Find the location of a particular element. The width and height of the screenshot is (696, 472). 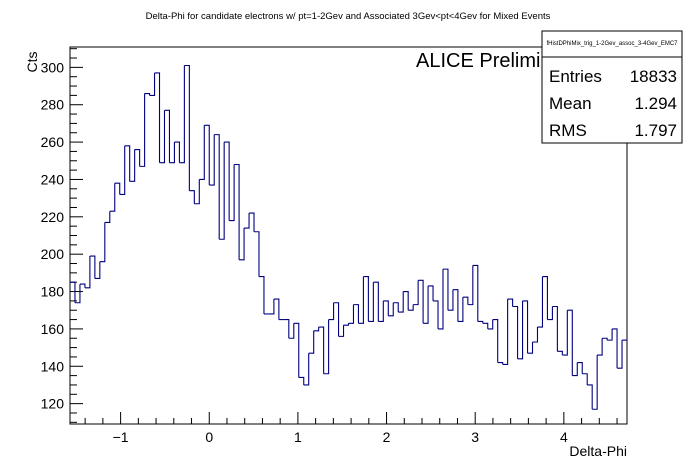

x-axis-label: Delta-Phi is located at coordinates (598, 451).